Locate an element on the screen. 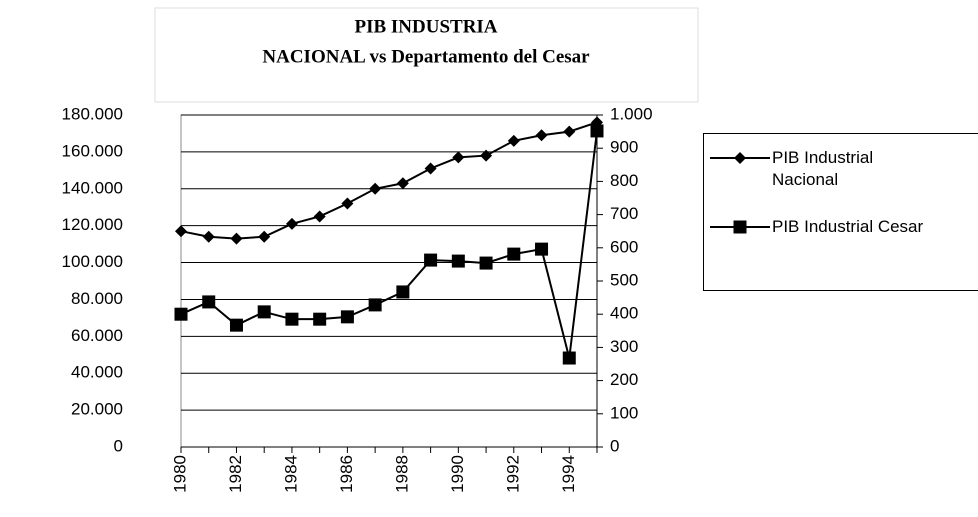  y-tick-label: 100.000 is located at coordinates (92, 261).